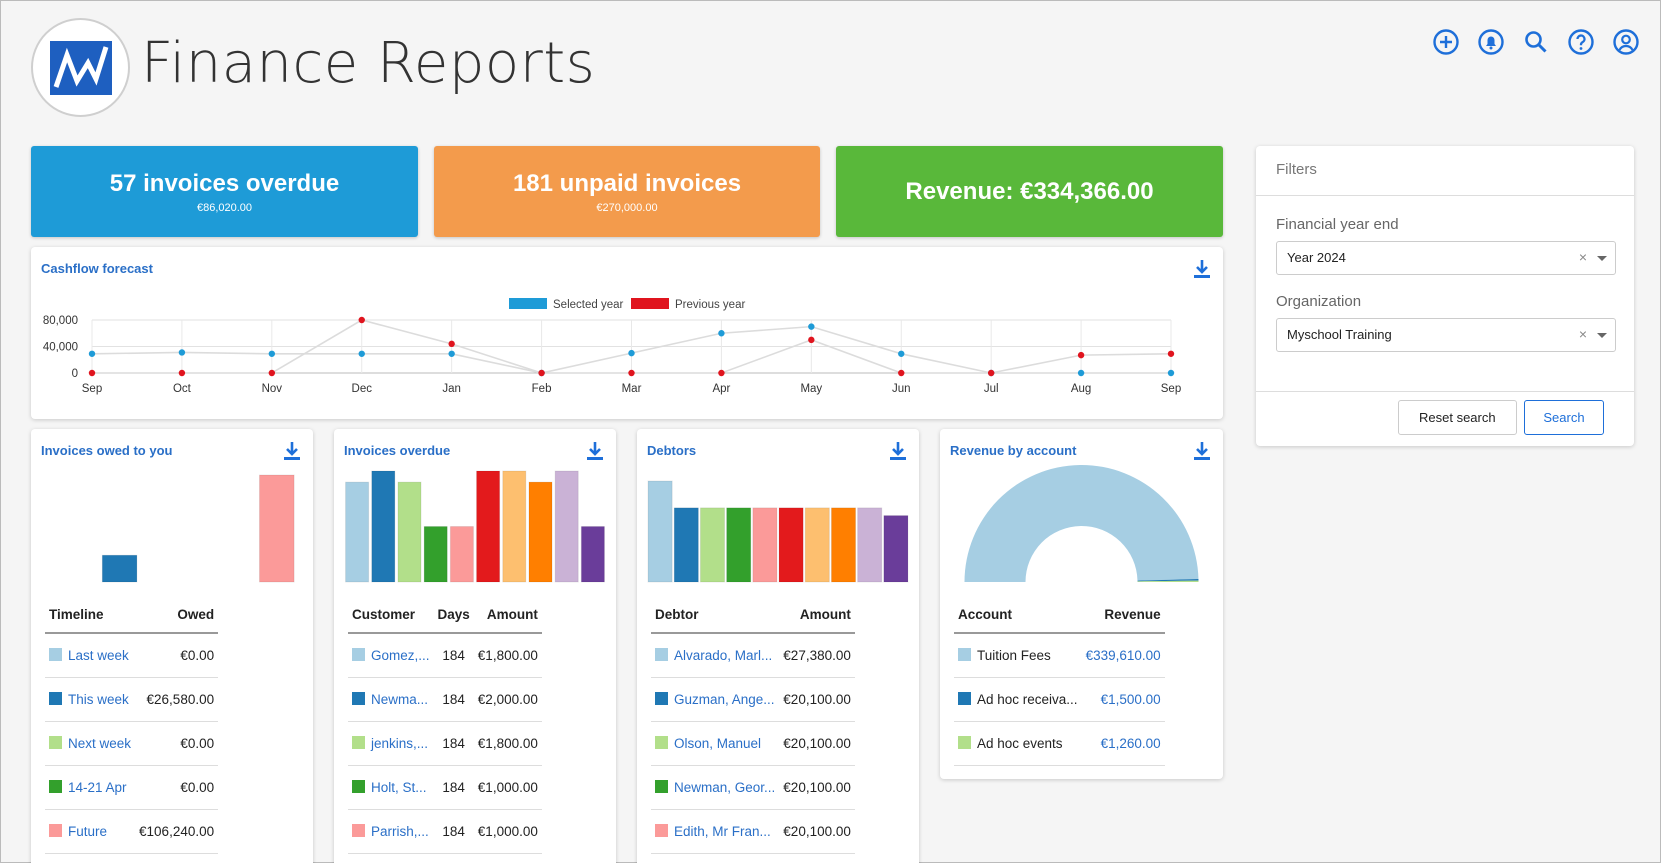  What do you see at coordinates (132, 787) in the screenshot?
I see `table-row: 14-21 Apr €0.00` at bounding box center [132, 787].